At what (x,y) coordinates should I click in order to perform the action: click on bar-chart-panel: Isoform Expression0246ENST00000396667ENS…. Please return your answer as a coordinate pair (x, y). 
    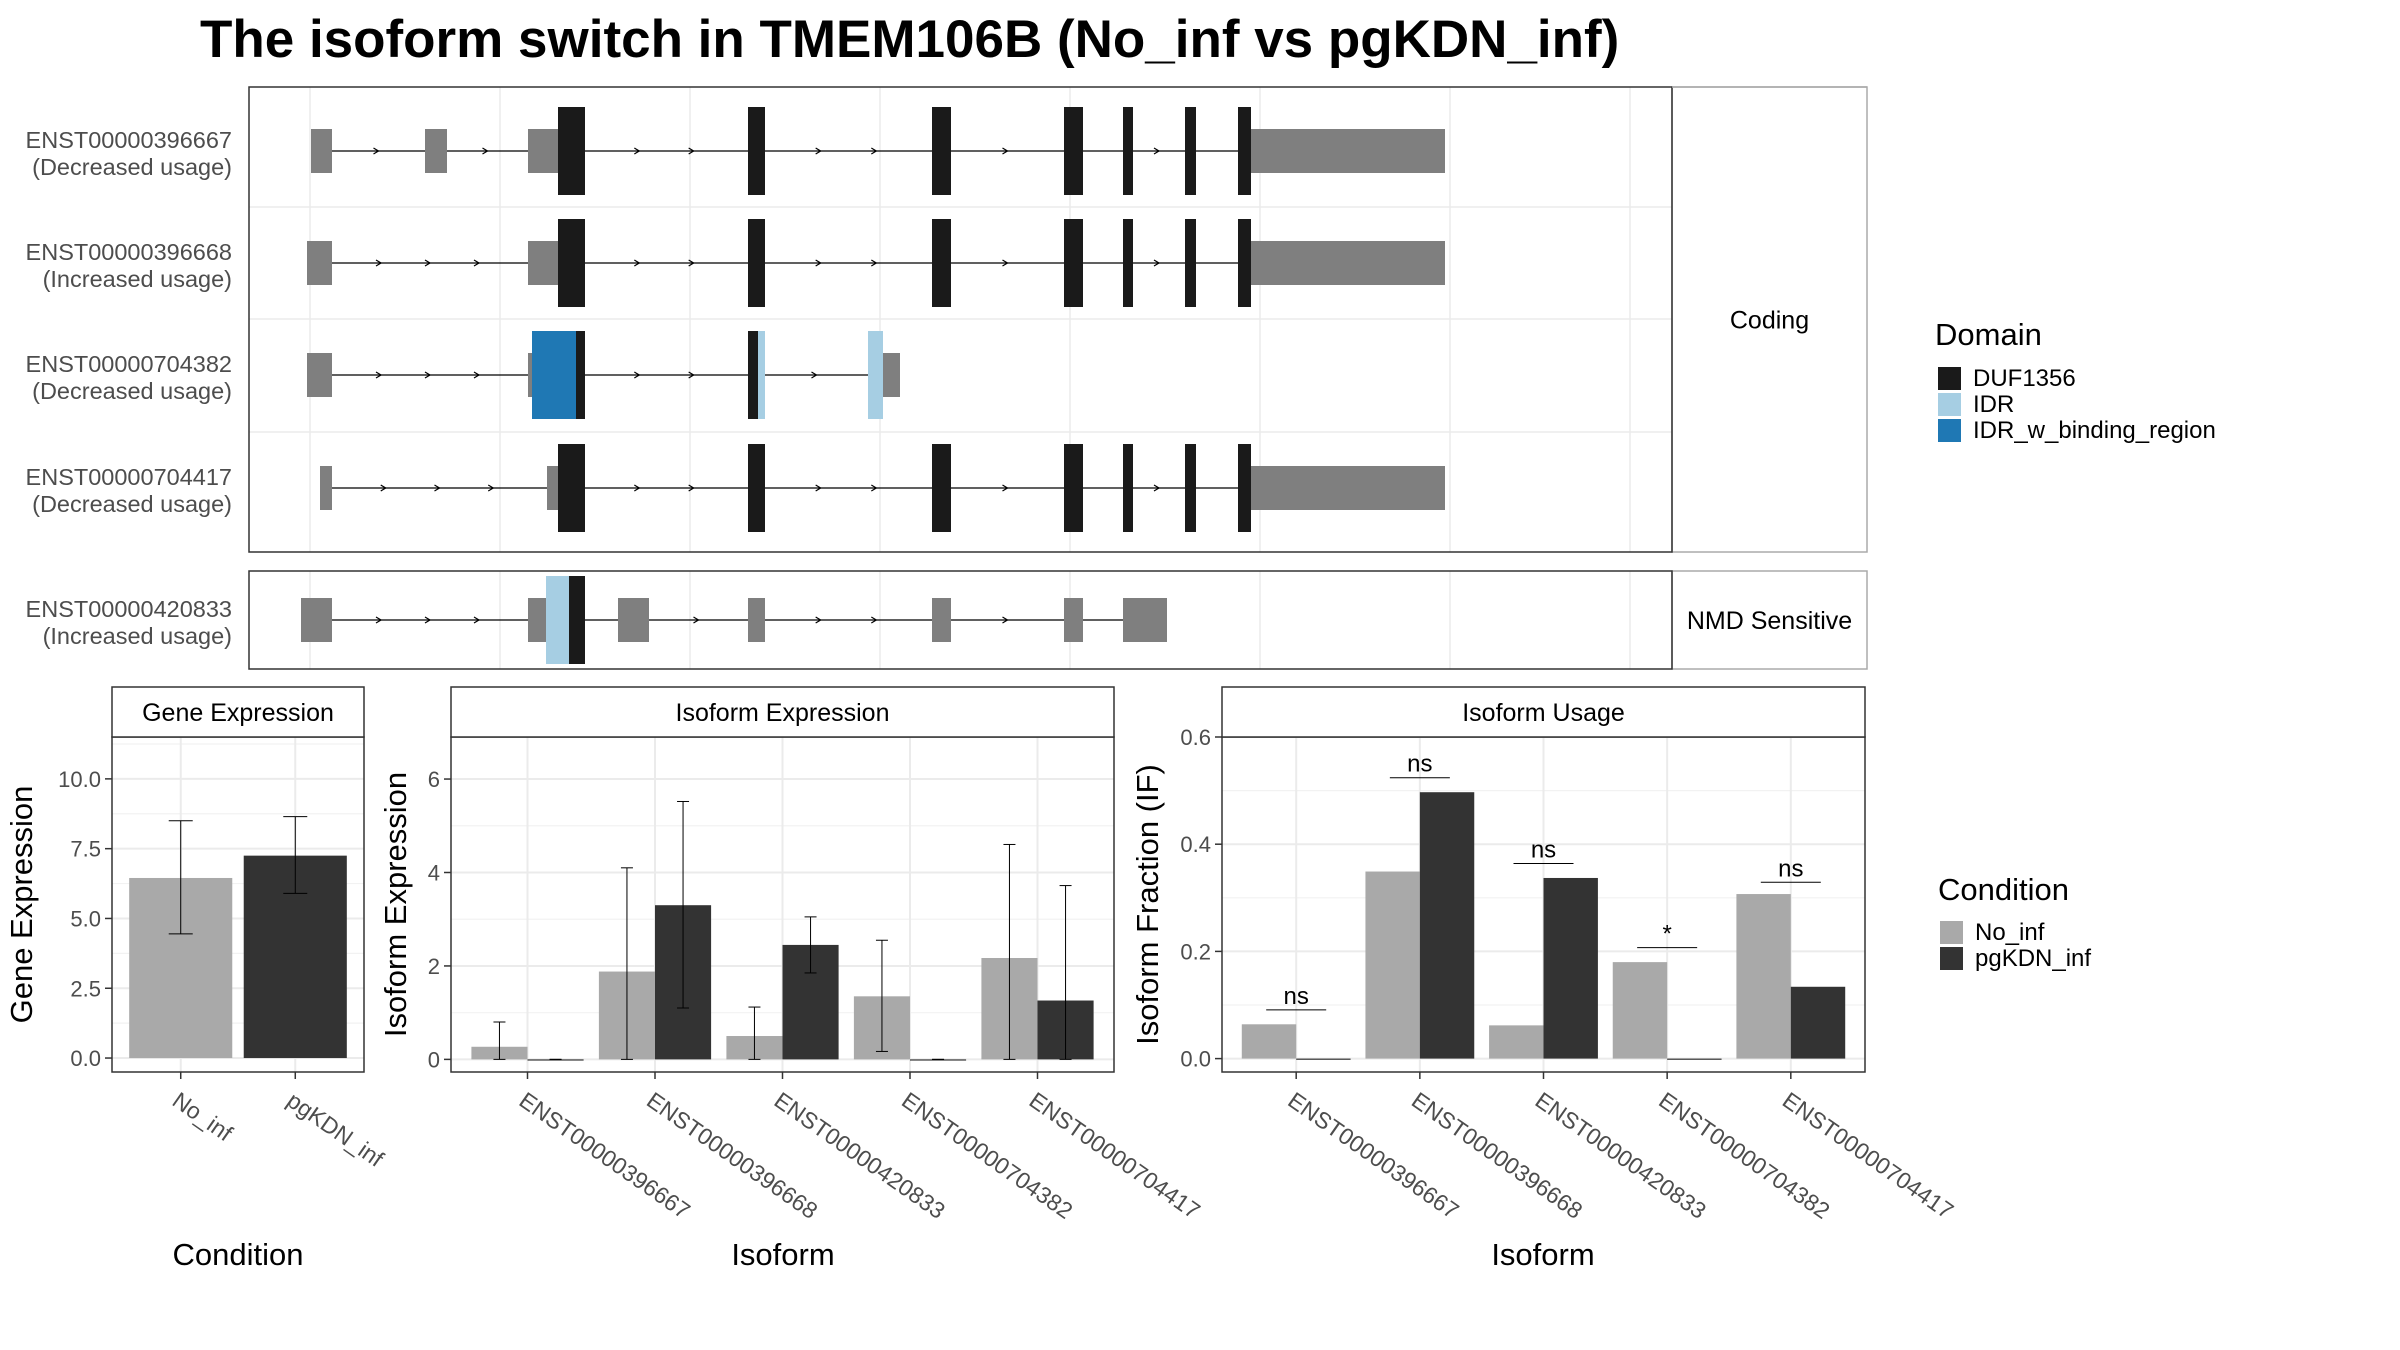
    Looking at the image, I should click on (791, 979).